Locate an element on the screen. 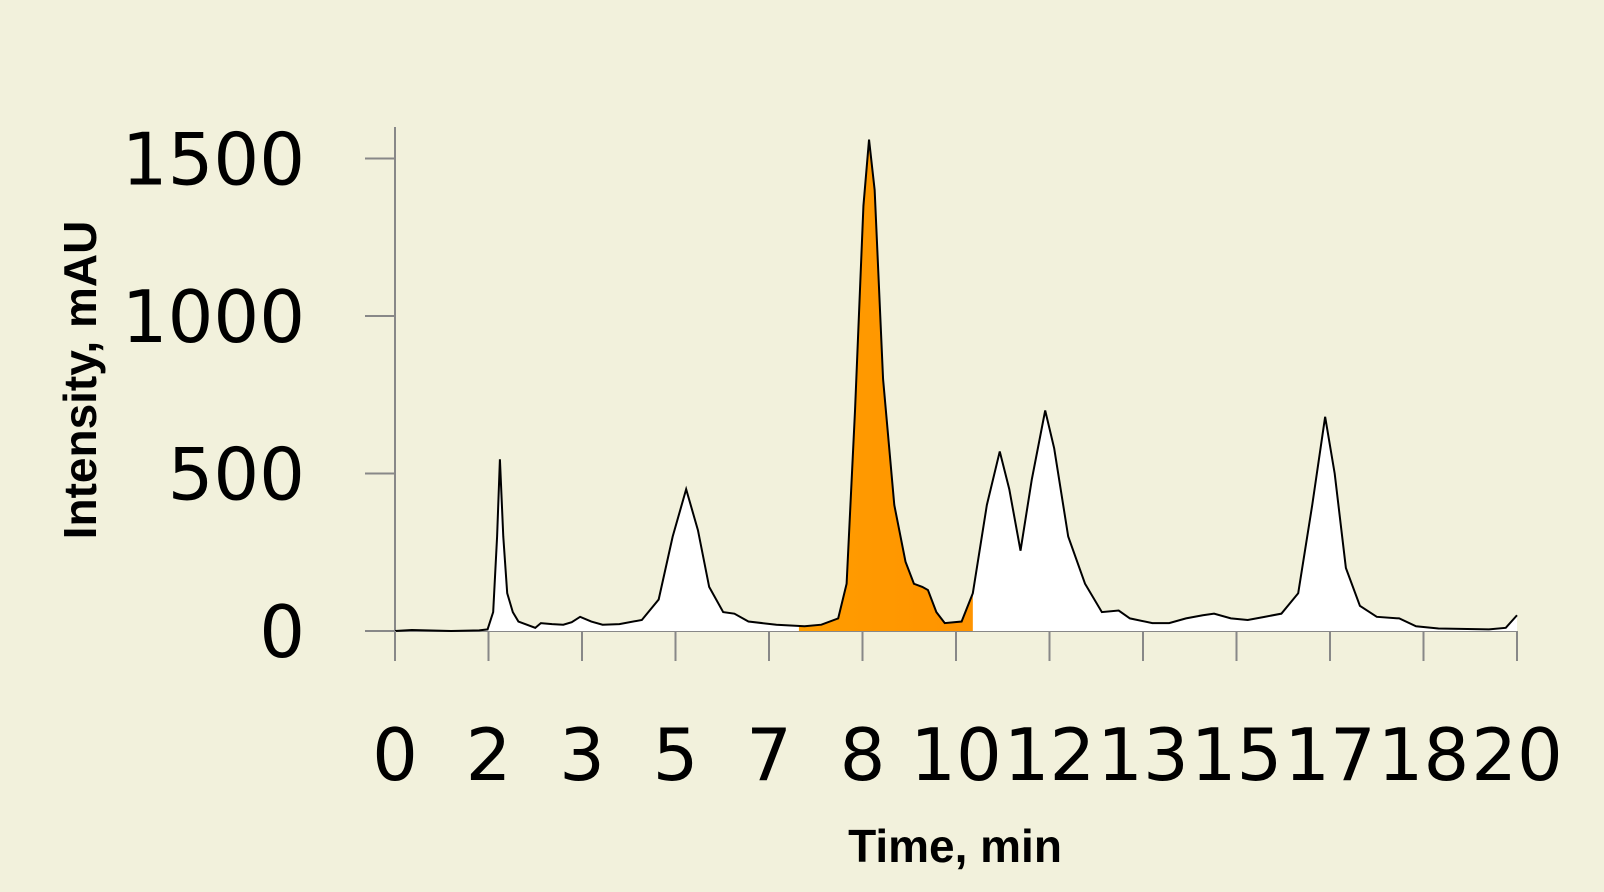  highlight-area is located at coordinates (885, 385).